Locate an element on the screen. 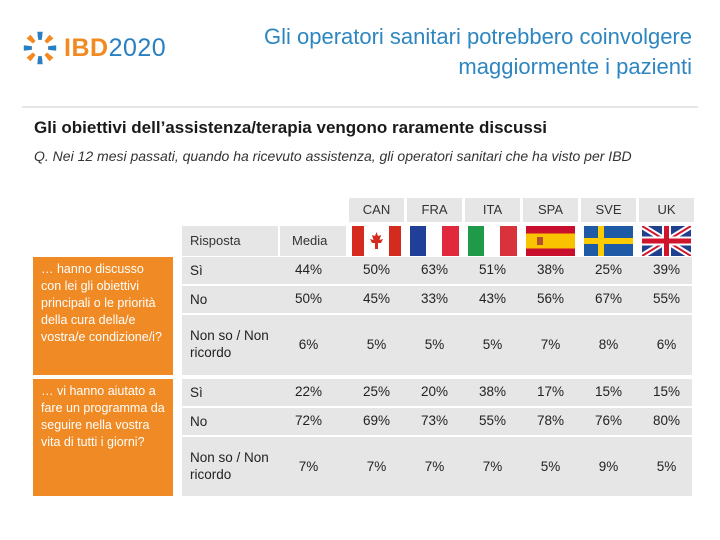  value-uk: 6% is located at coordinates (666, 344).